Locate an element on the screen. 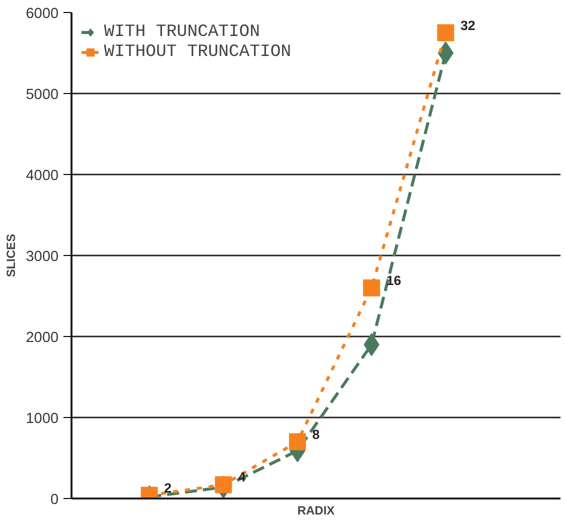 This screenshot has width=565, height=520. y-tick-label: 0 is located at coordinates (54, 500).